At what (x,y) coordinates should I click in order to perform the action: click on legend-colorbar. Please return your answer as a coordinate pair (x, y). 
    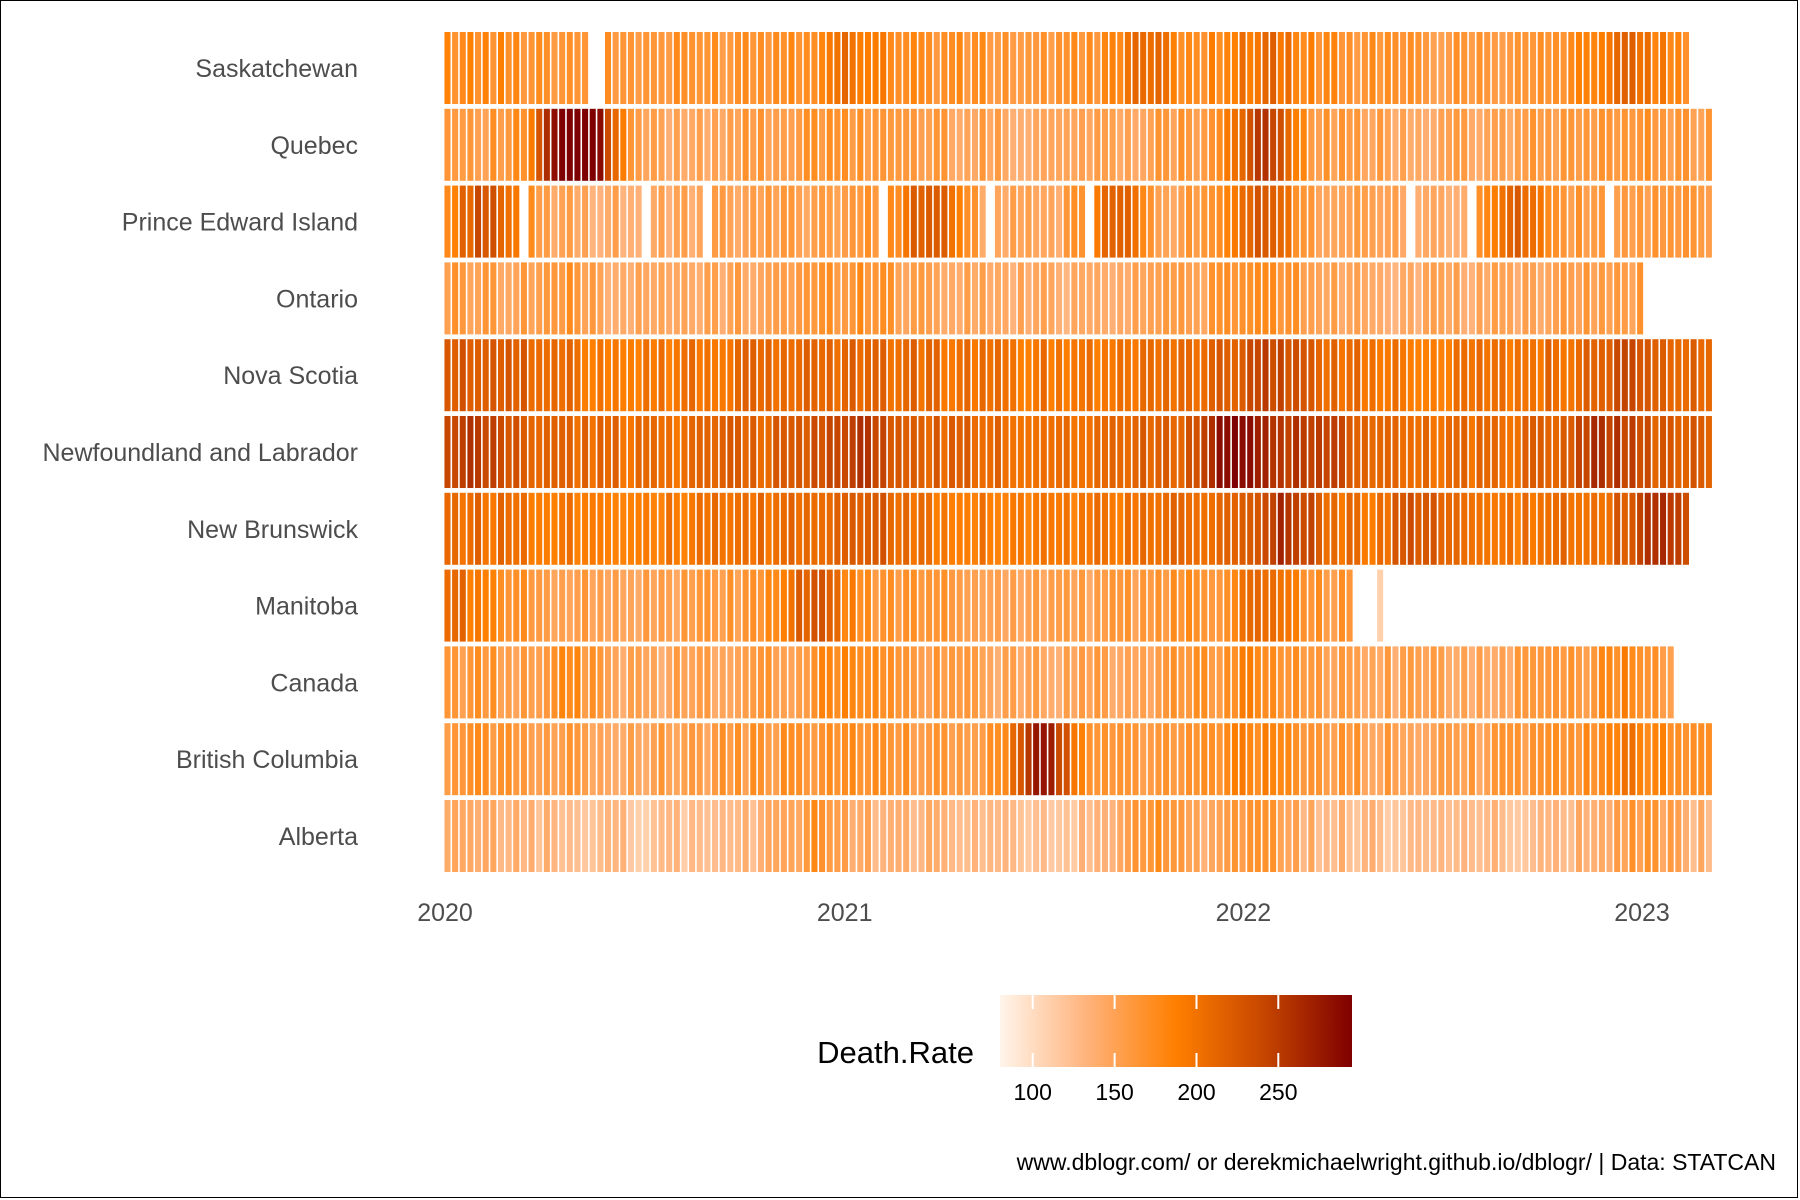
    Looking at the image, I should click on (1176, 1031).